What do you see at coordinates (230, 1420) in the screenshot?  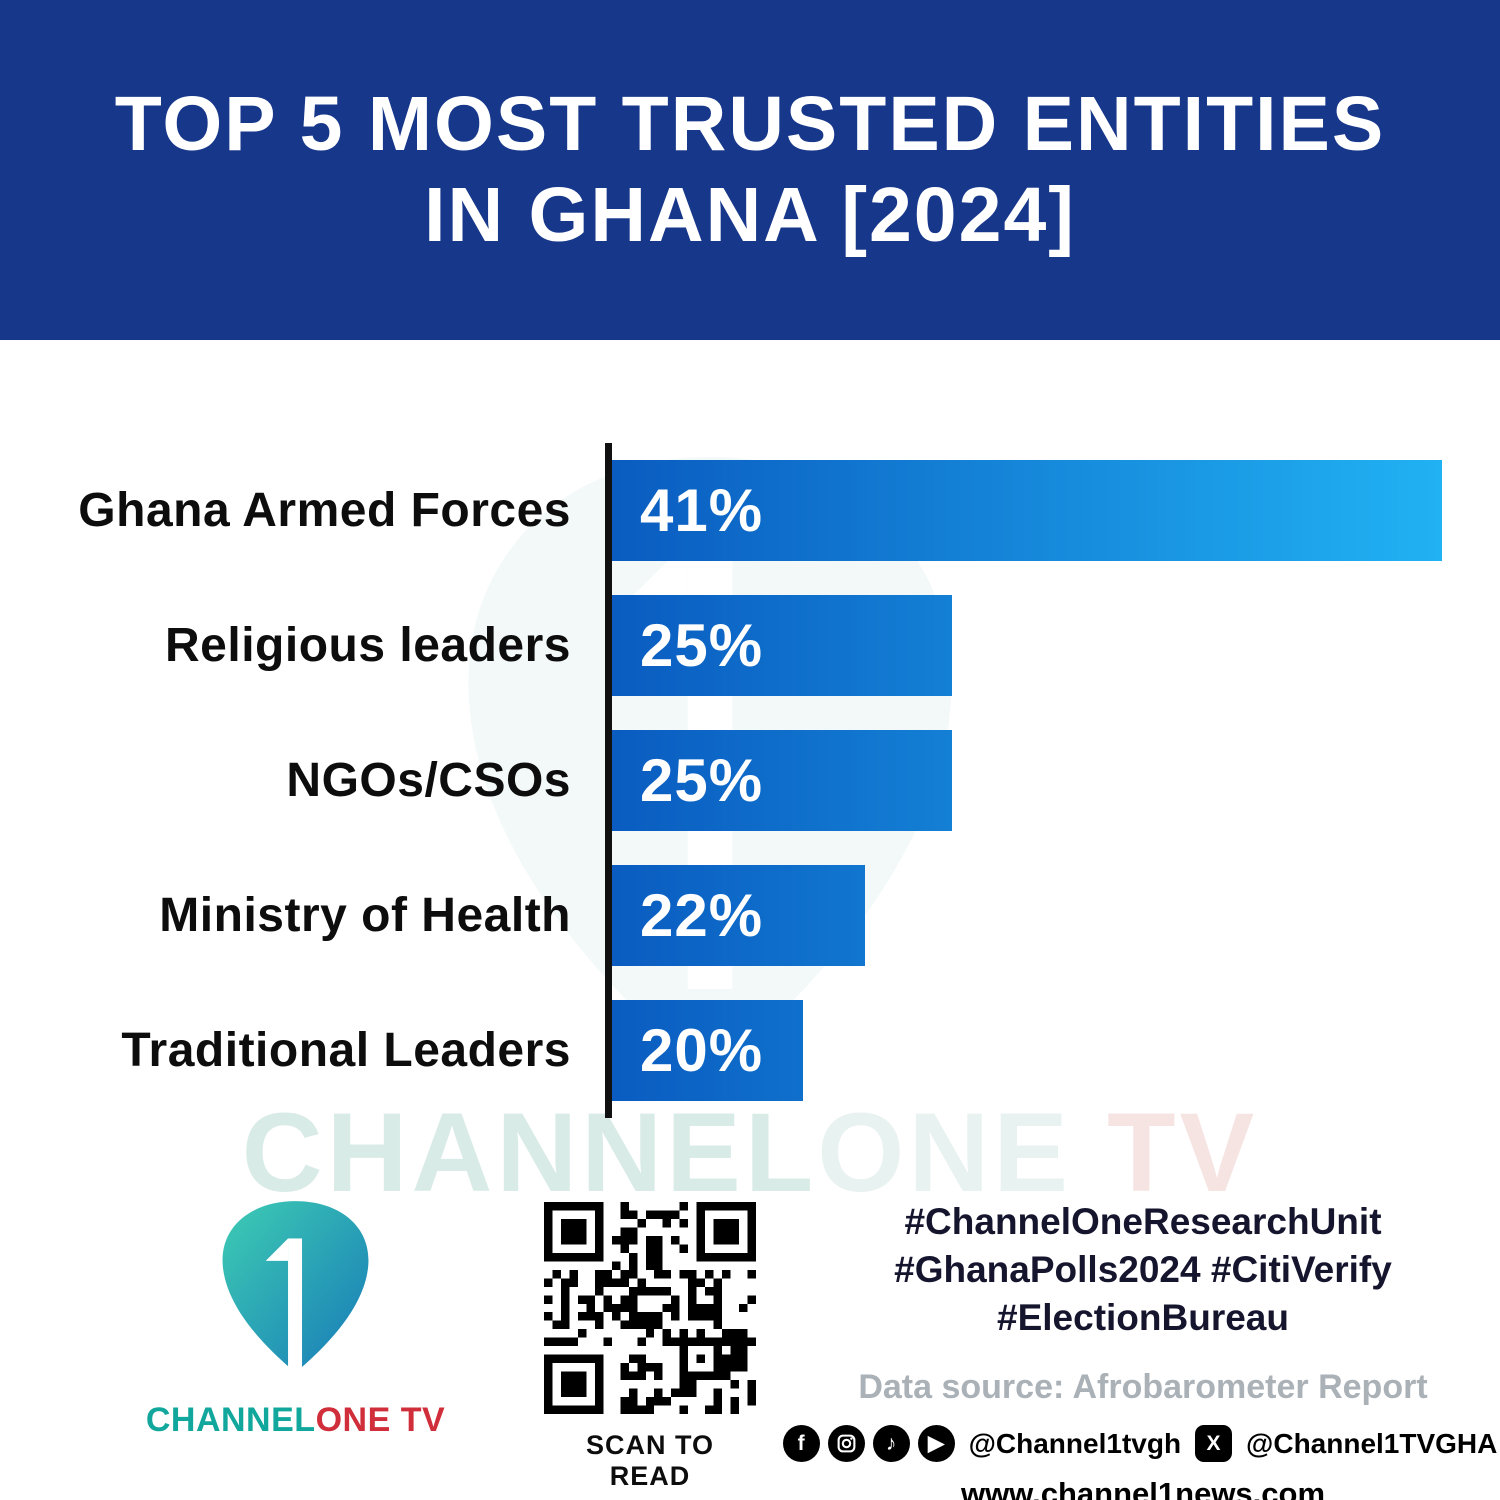 I see `wordmark-channel: CHANNEL` at bounding box center [230, 1420].